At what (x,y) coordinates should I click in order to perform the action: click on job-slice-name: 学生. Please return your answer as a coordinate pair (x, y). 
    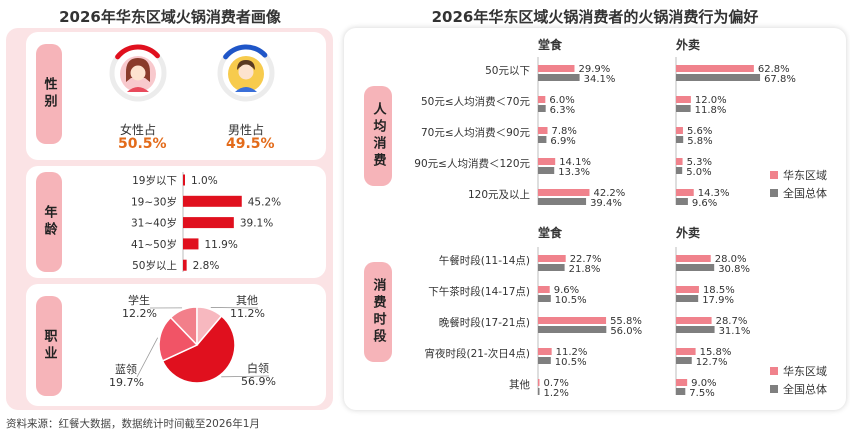
    Looking at the image, I should click on (139, 300).